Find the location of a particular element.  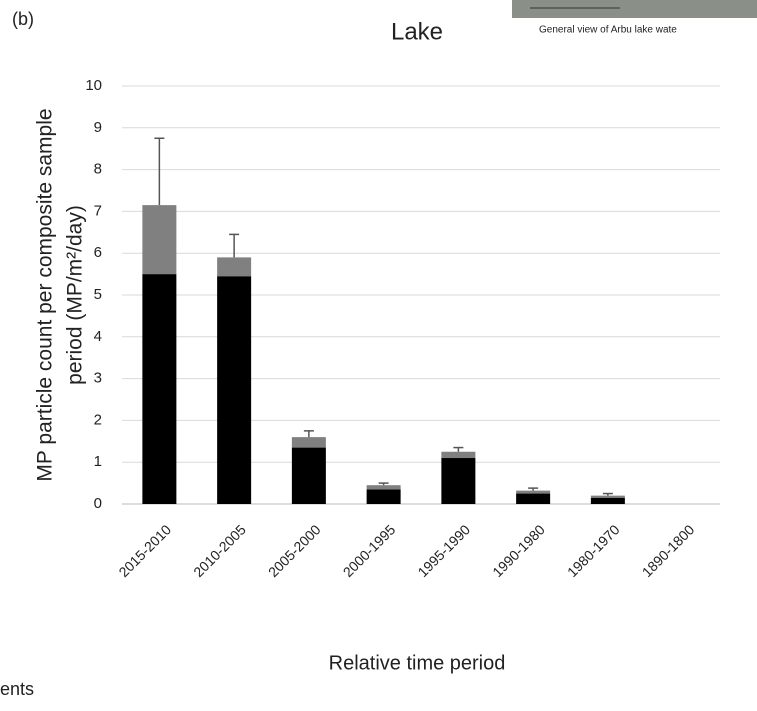

x-tick-label: 1990-1980 is located at coordinates (518, 550).